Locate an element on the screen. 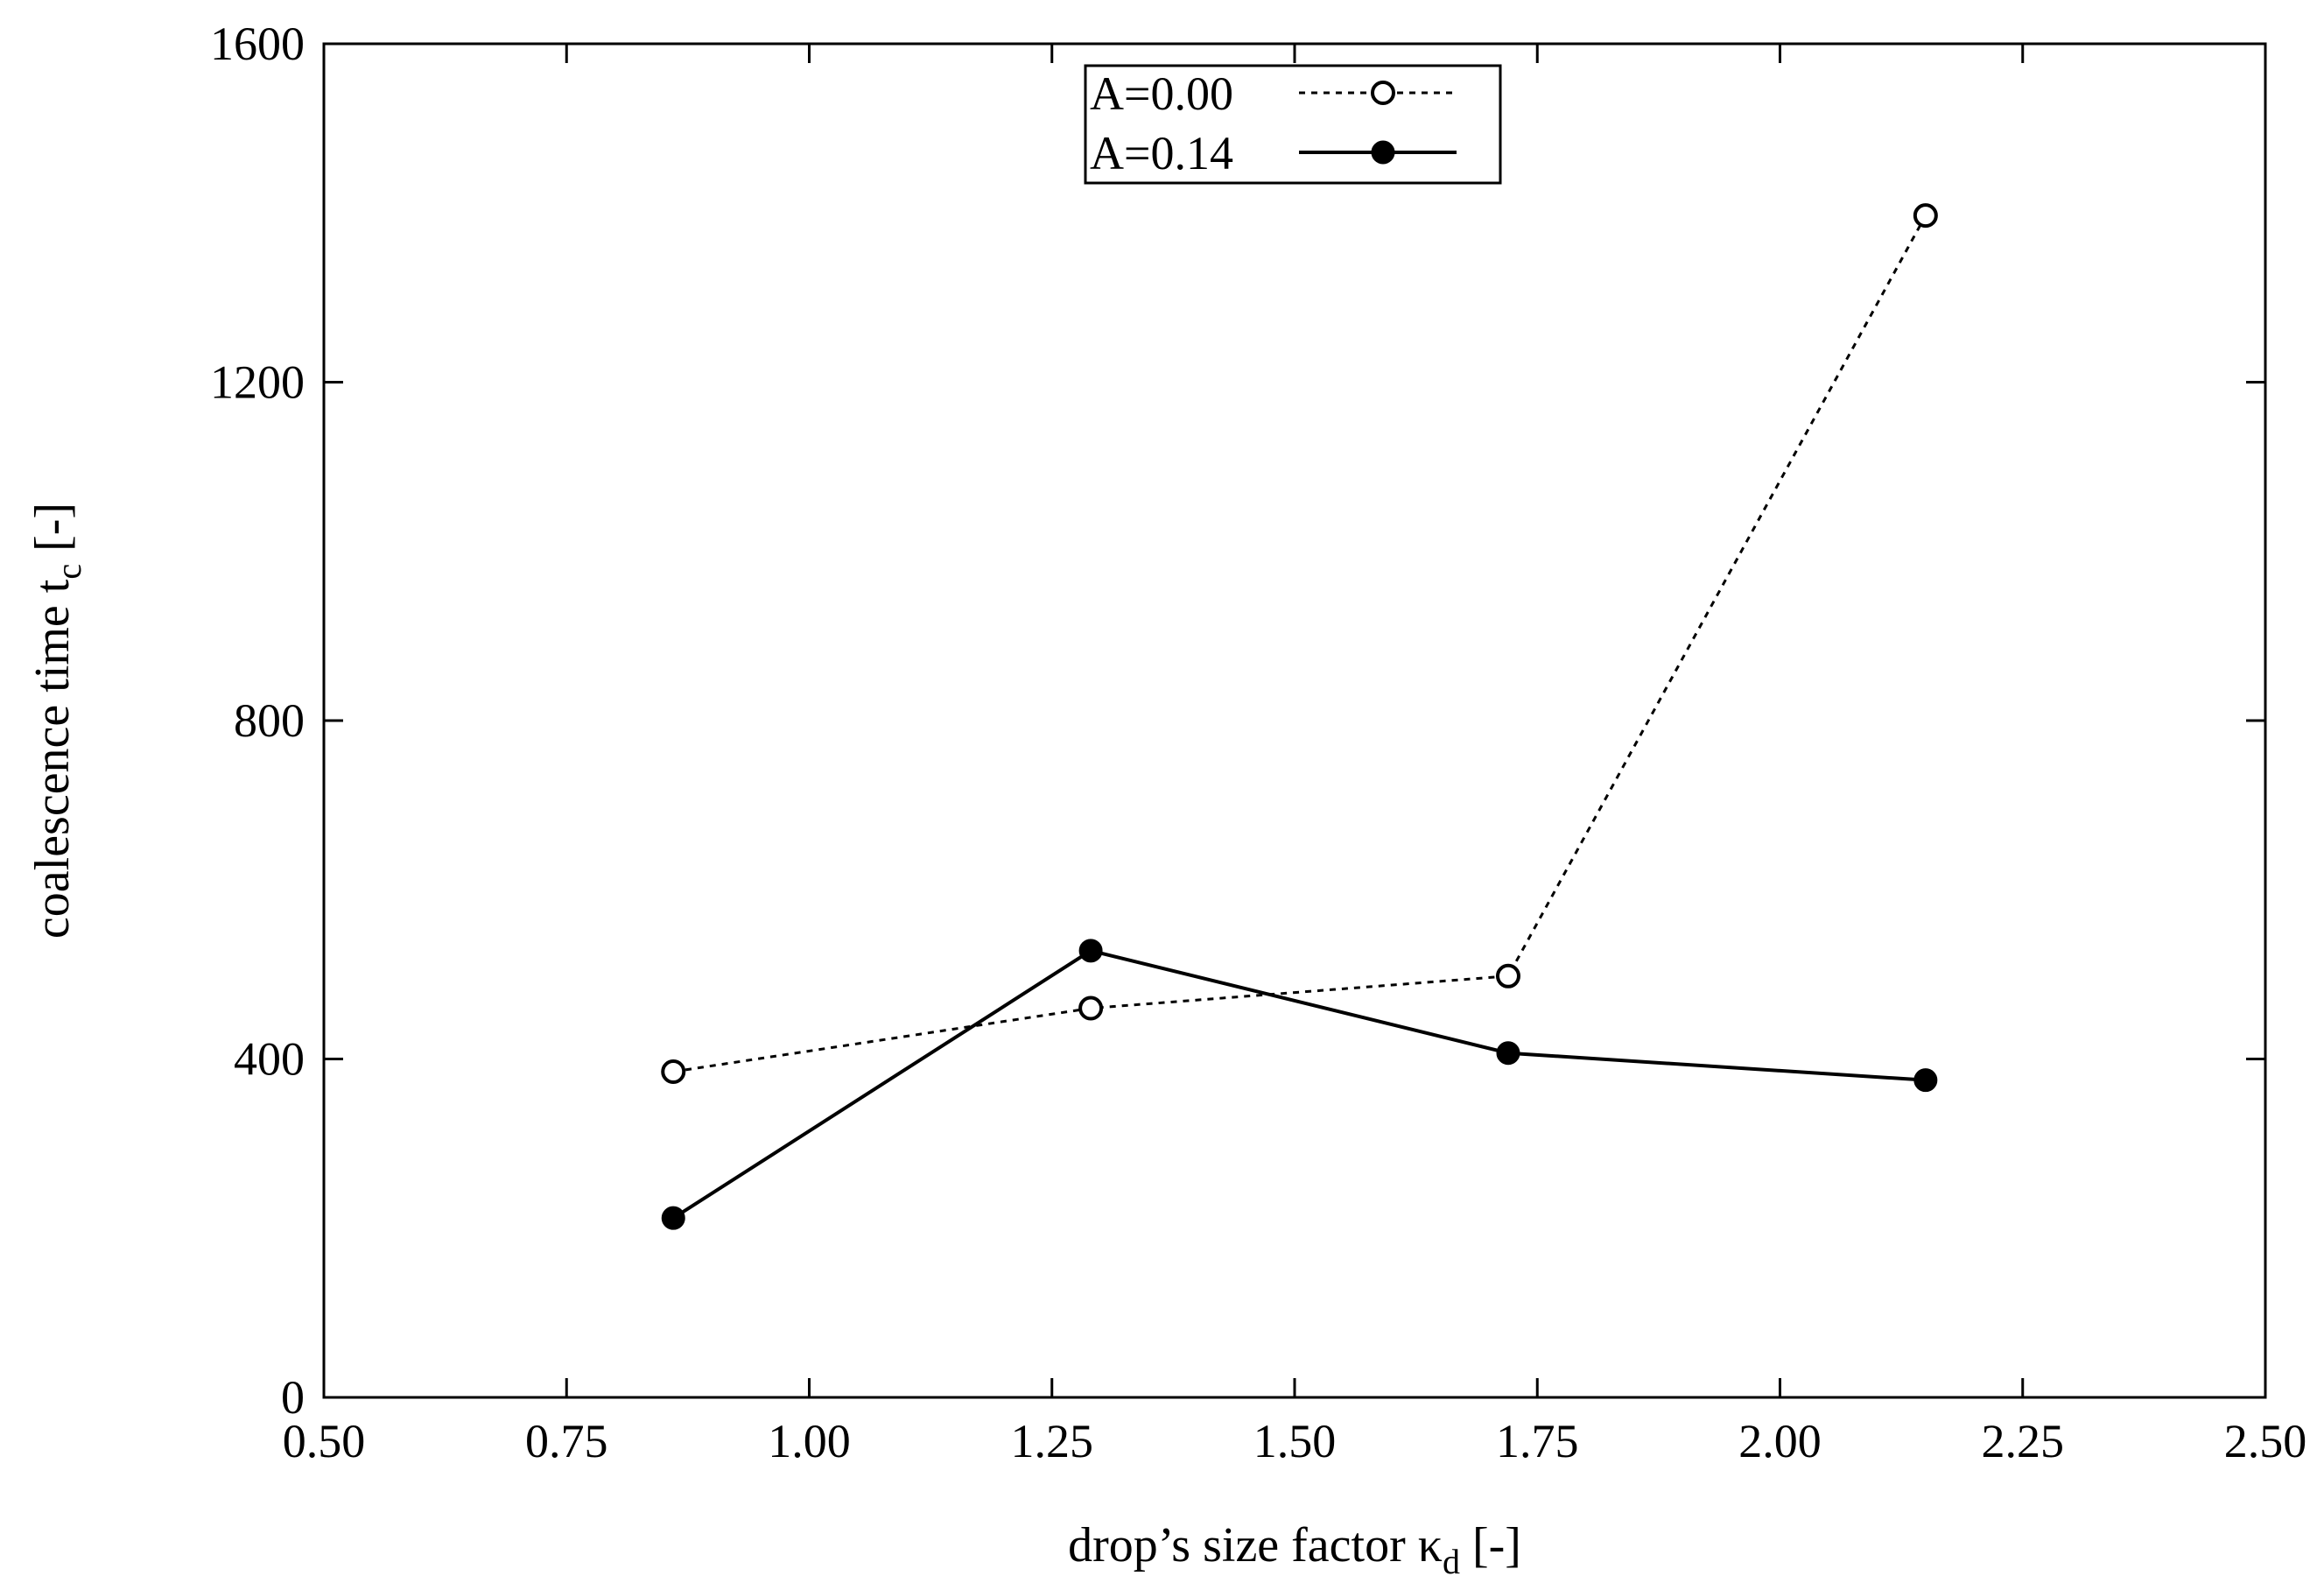 The width and height of the screenshot is (2324, 1583). y-tick-label: 800 is located at coordinates (269, 721).